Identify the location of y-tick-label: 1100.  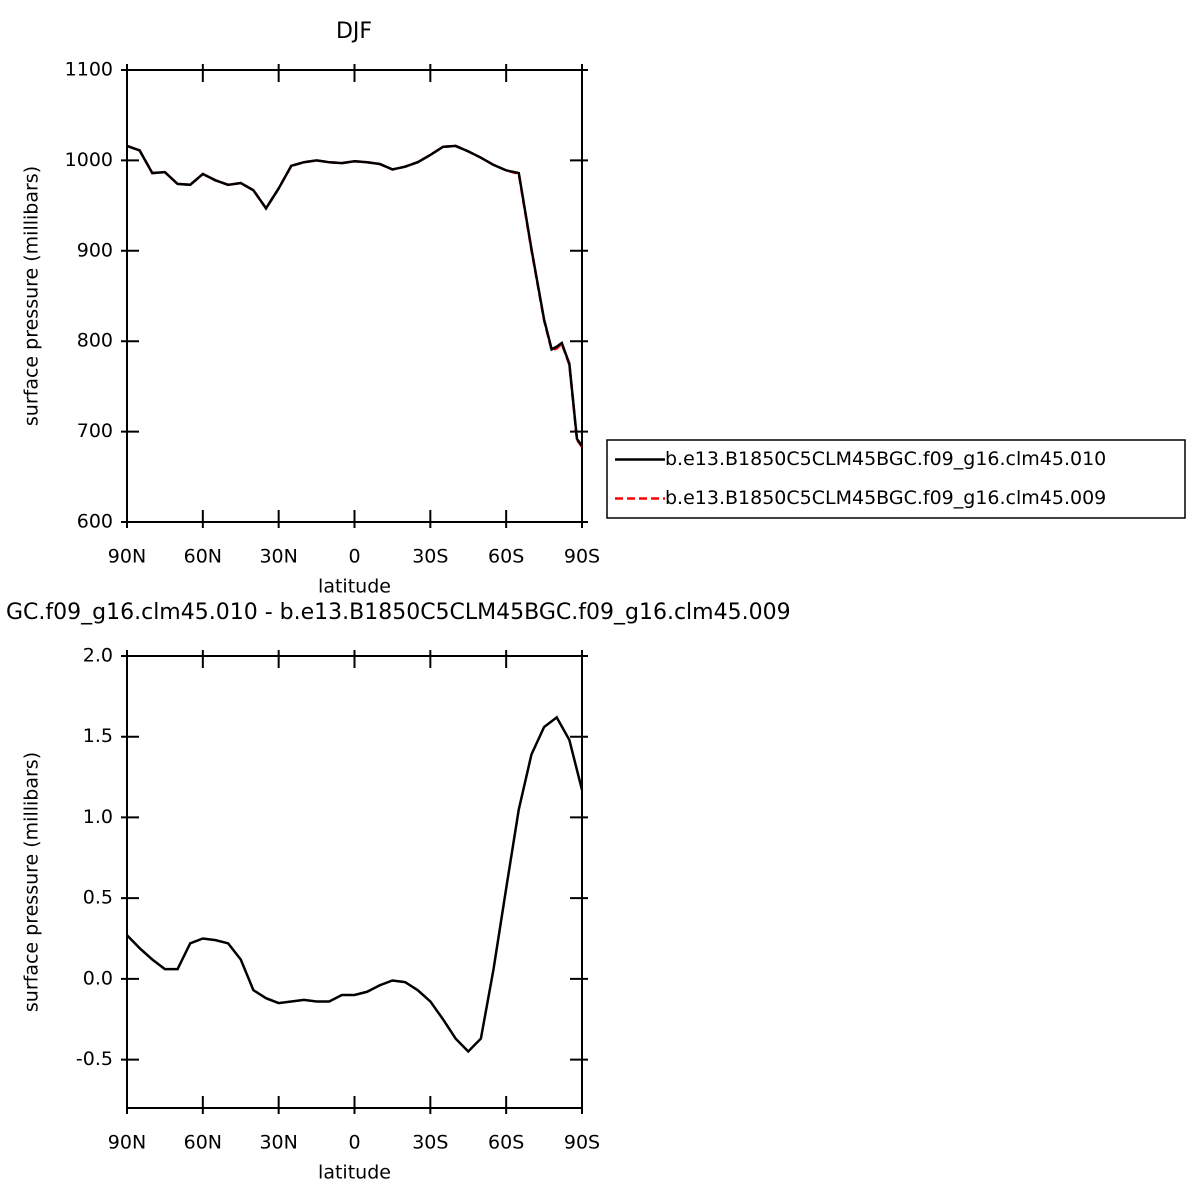
(89, 70).